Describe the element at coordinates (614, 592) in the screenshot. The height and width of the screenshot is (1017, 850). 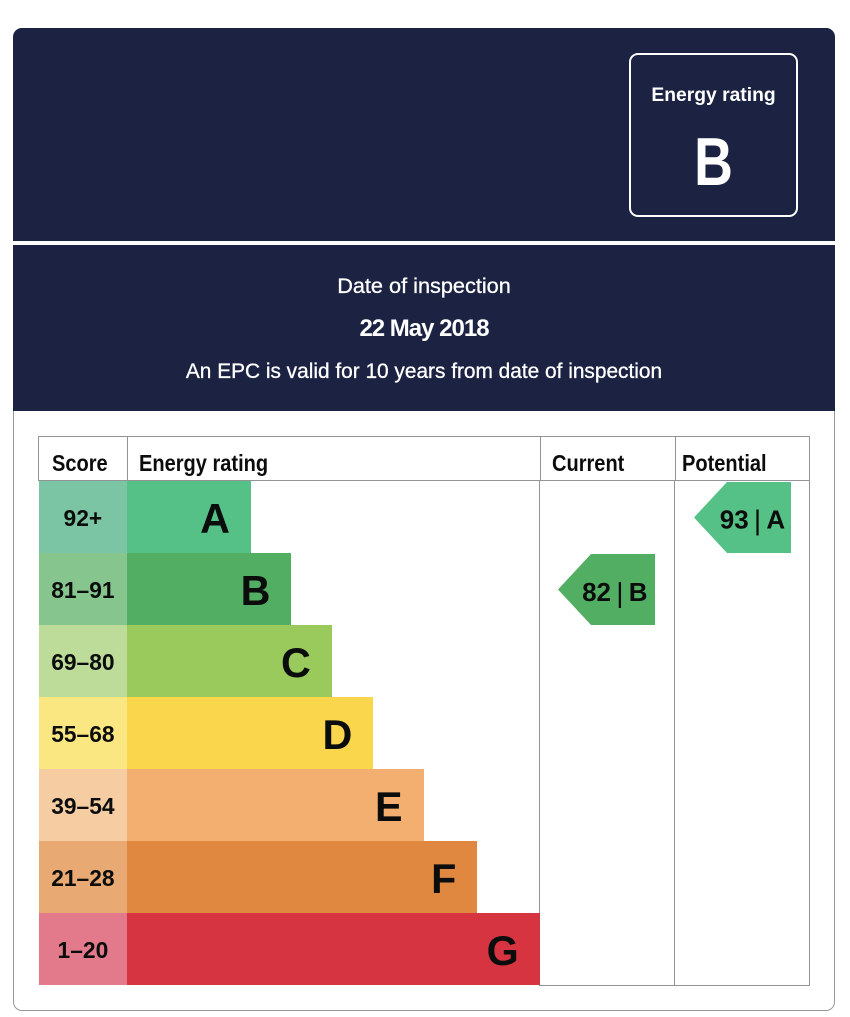
I see `svg-text: 82 | B` at that location.